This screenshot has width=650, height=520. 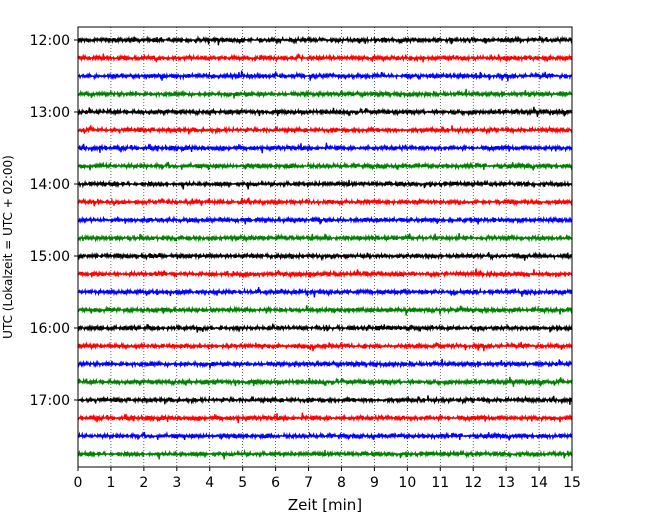 I want to click on x-tick-label: 11, so click(x=440, y=483).